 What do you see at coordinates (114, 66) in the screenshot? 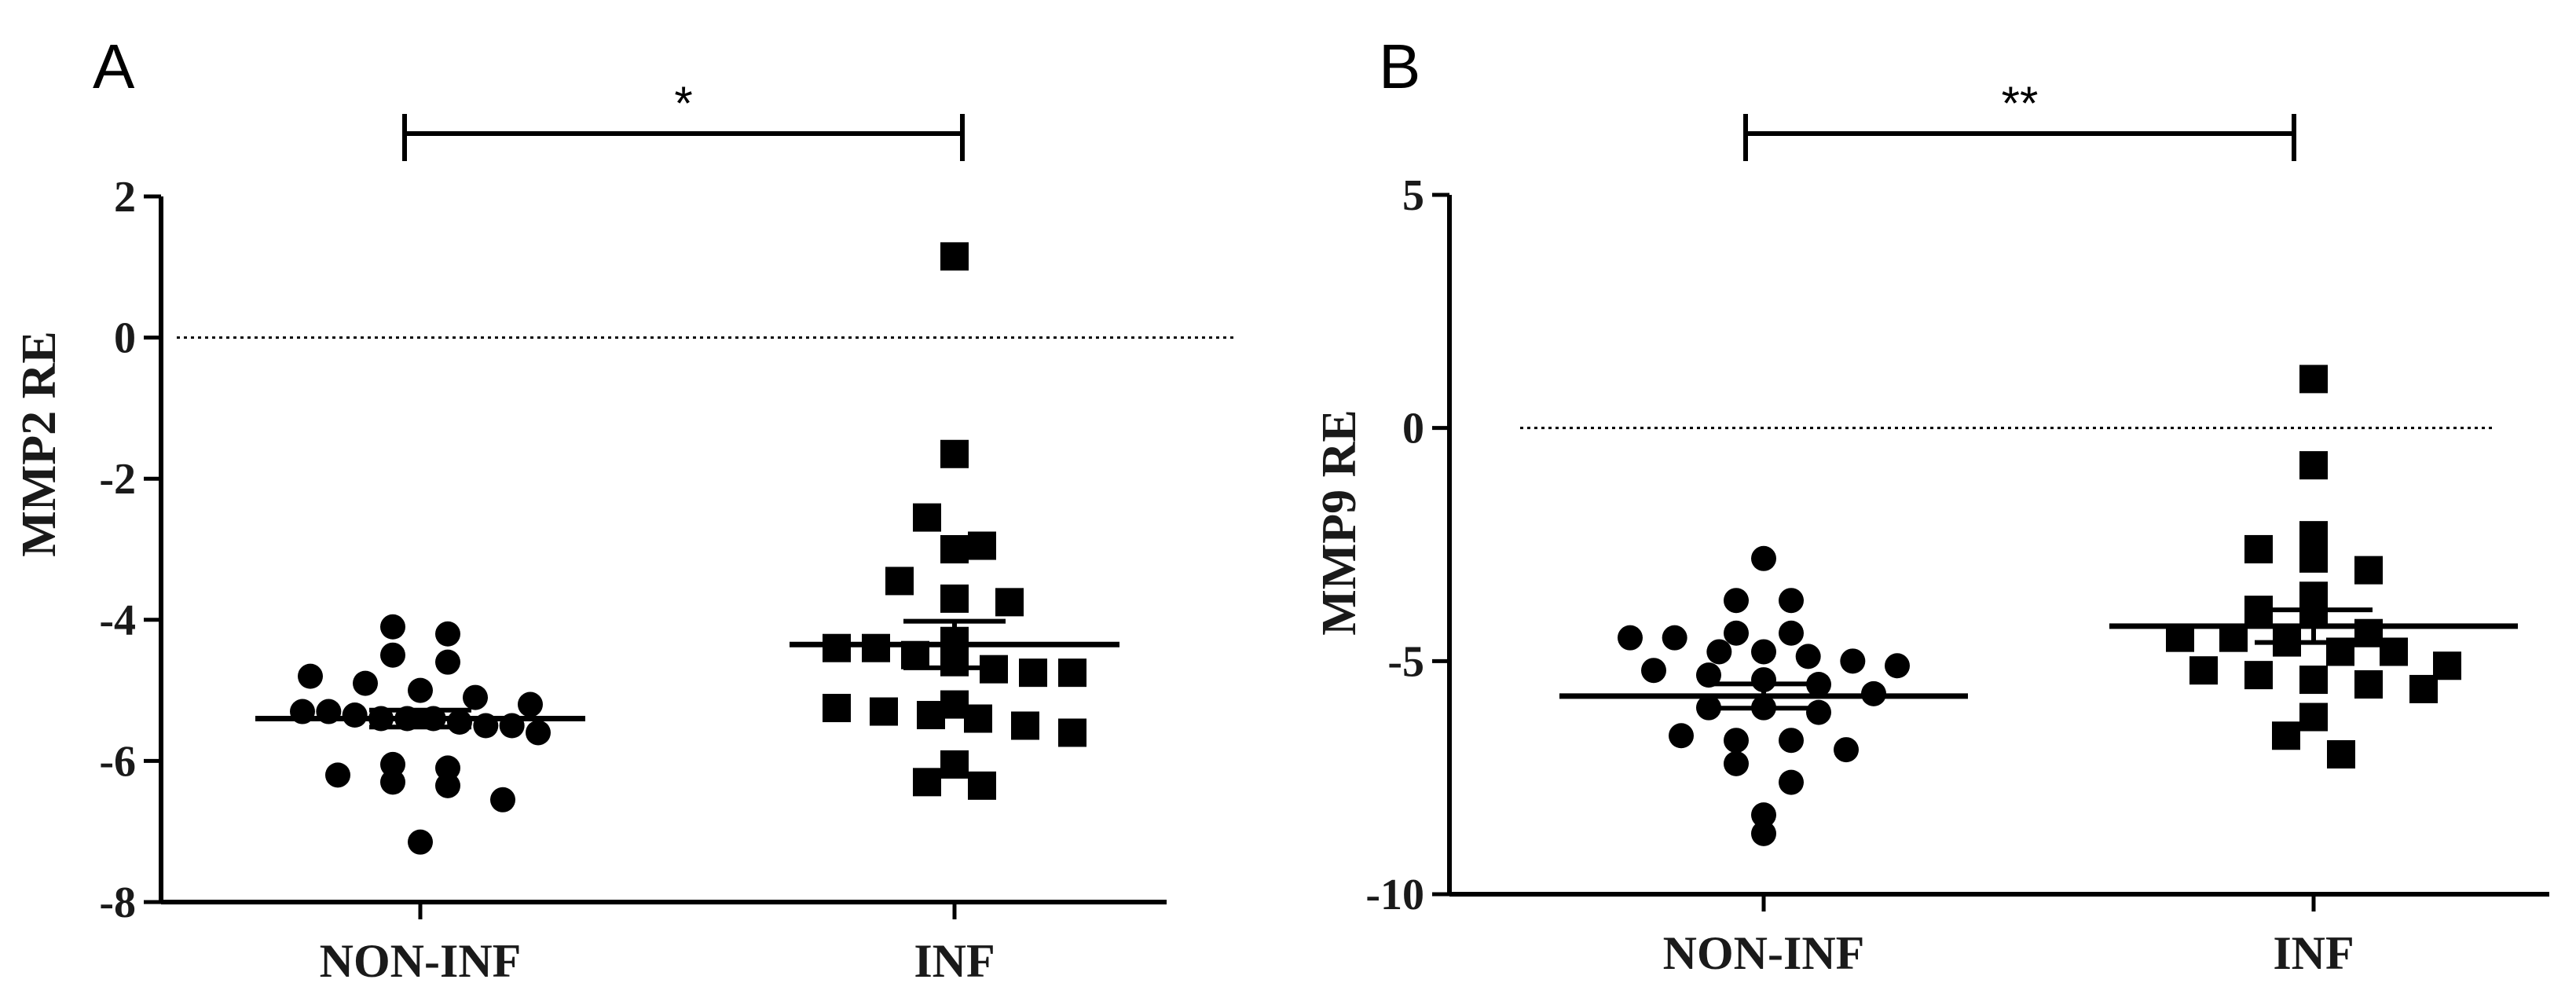
I see `panel-a-letter: A` at bounding box center [114, 66].